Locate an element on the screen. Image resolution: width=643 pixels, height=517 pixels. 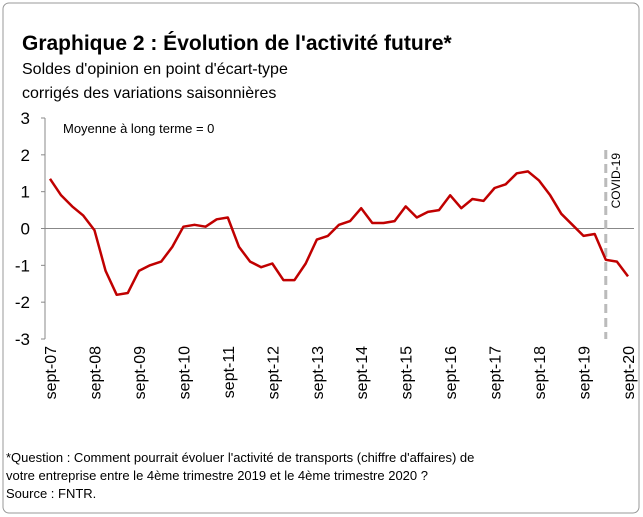
subtitle: corrigés des variations saisonnières is located at coordinates (149, 93).